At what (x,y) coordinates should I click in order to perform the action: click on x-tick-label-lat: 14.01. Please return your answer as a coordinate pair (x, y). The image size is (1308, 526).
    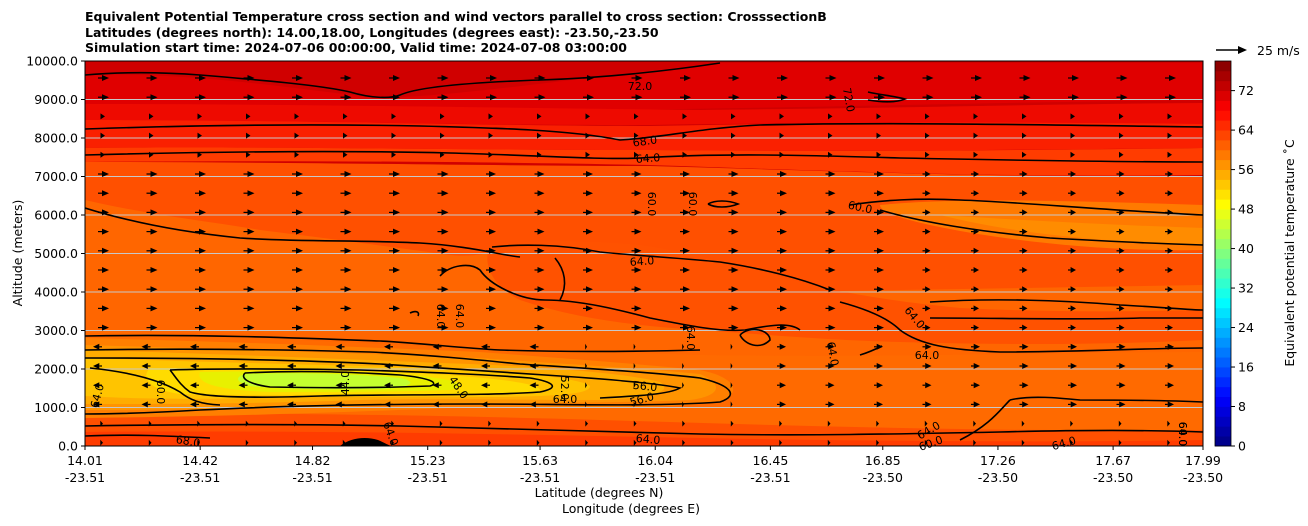
    Looking at the image, I should click on (85, 460).